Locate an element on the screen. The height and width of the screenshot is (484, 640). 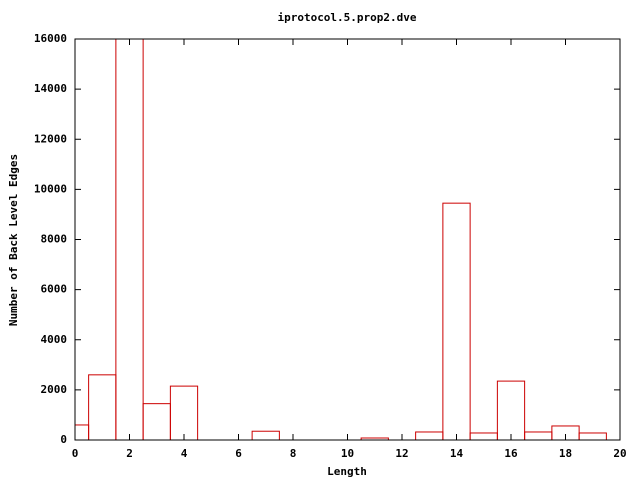
y-tick-label: 6000 is located at coordinates (54, 289).